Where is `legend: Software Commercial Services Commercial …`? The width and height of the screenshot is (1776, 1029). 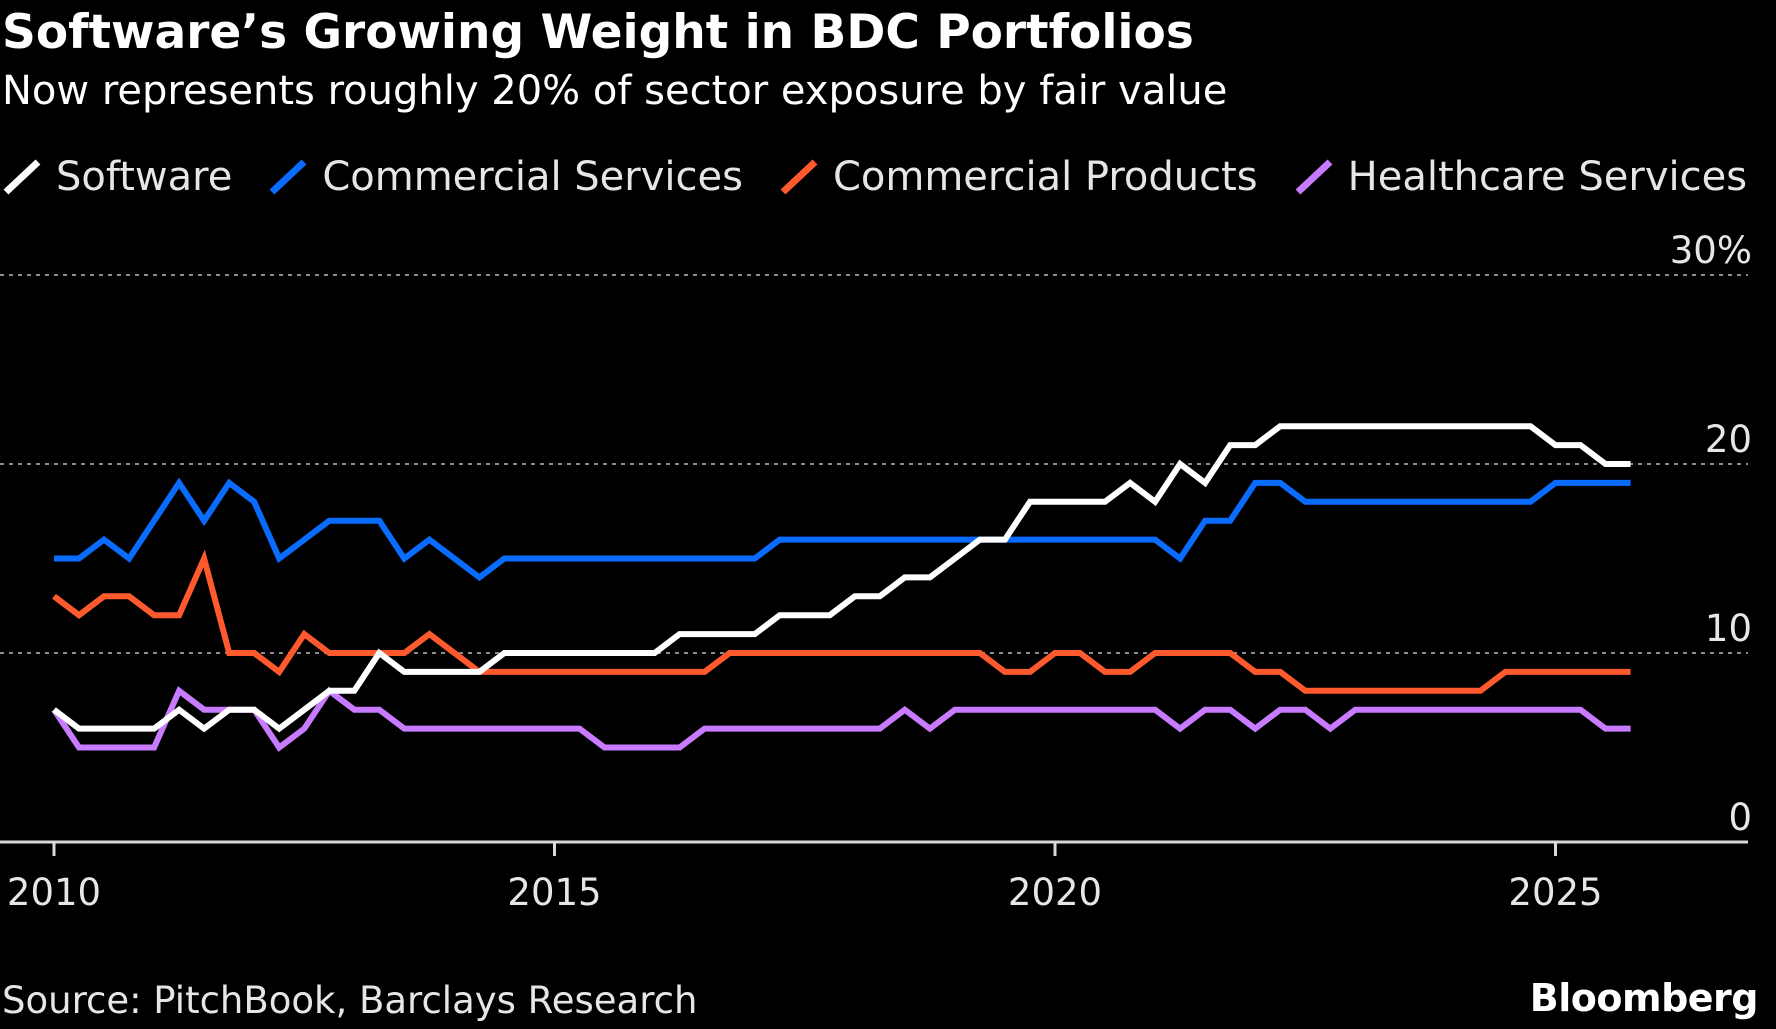 legend: Software Commercial Services Commercial … is located at coordinates (888, 177).